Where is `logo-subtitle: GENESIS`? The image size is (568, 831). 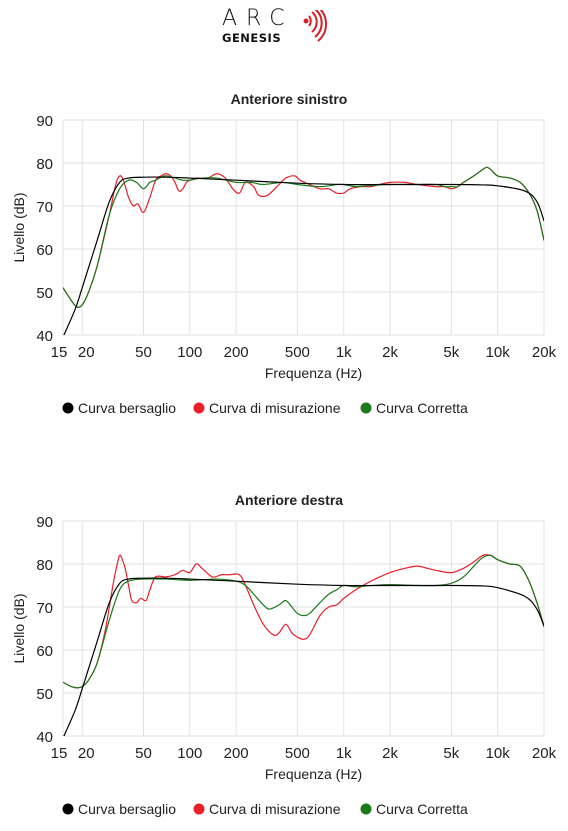 logo-subtitle: GENESIS is located at coordinates (252, 38).